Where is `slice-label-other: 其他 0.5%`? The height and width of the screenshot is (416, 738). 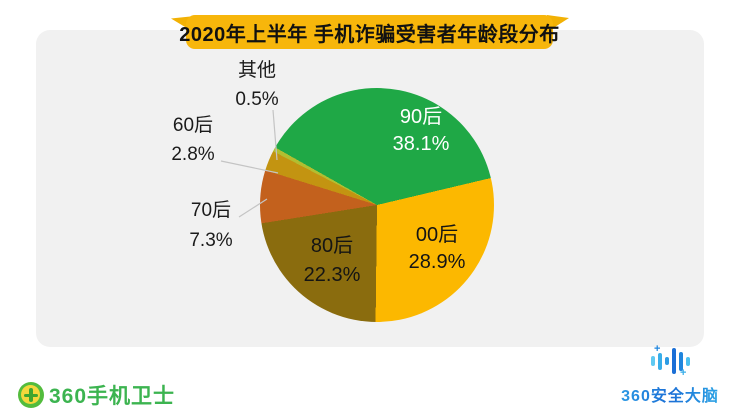 slice-label-other: 其他 0.5% is located at coordinates (257, 85).